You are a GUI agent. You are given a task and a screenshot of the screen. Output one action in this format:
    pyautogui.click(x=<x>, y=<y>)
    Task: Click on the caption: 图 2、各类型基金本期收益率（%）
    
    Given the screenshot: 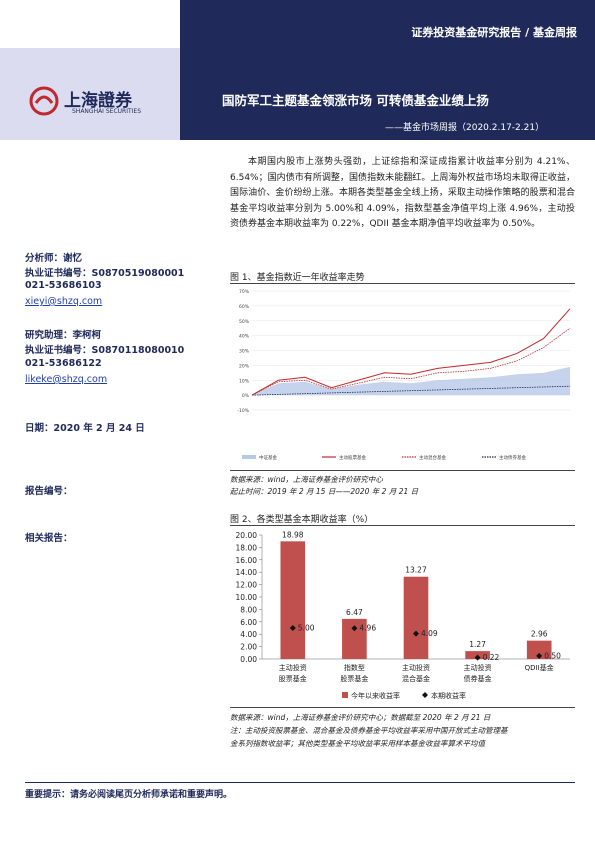 What is the action you would take?
    pyautogui.click(x=302, y=520)
    